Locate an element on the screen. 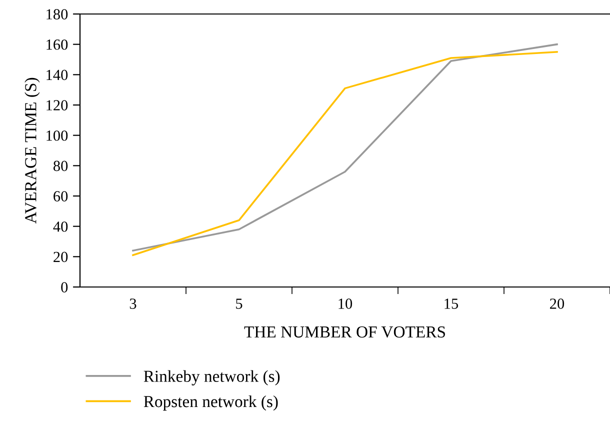 This screenshot has height=431, width=610. y-tick-label: 160 is located at coordinates (57, 44).